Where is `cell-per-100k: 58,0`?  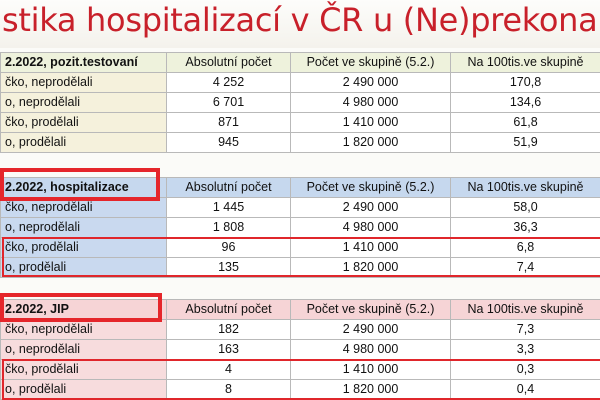
cell-per-100k: 58,0 is located at coordinates (525, 207).